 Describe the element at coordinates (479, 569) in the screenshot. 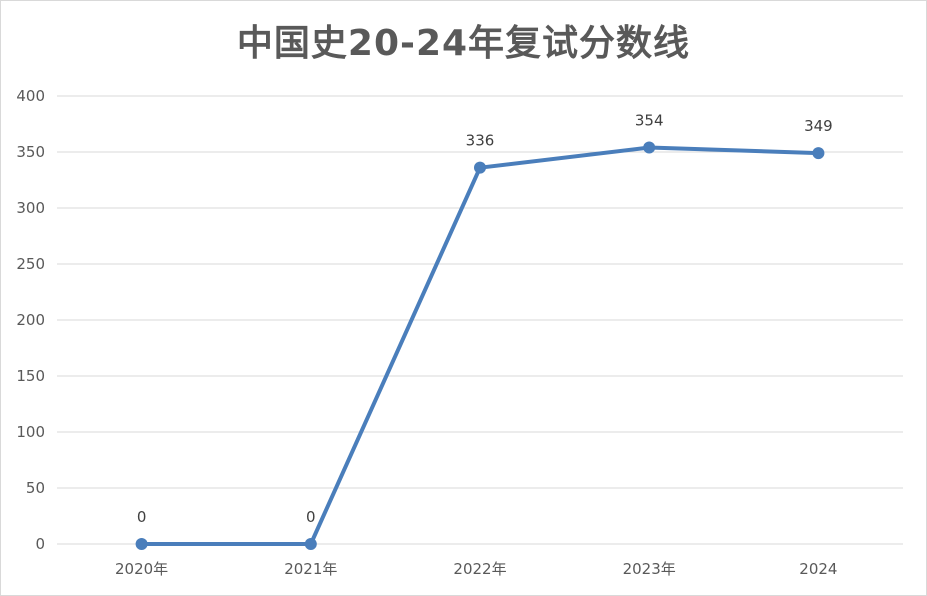

I see `x-tick-label: 2022年` at that location.